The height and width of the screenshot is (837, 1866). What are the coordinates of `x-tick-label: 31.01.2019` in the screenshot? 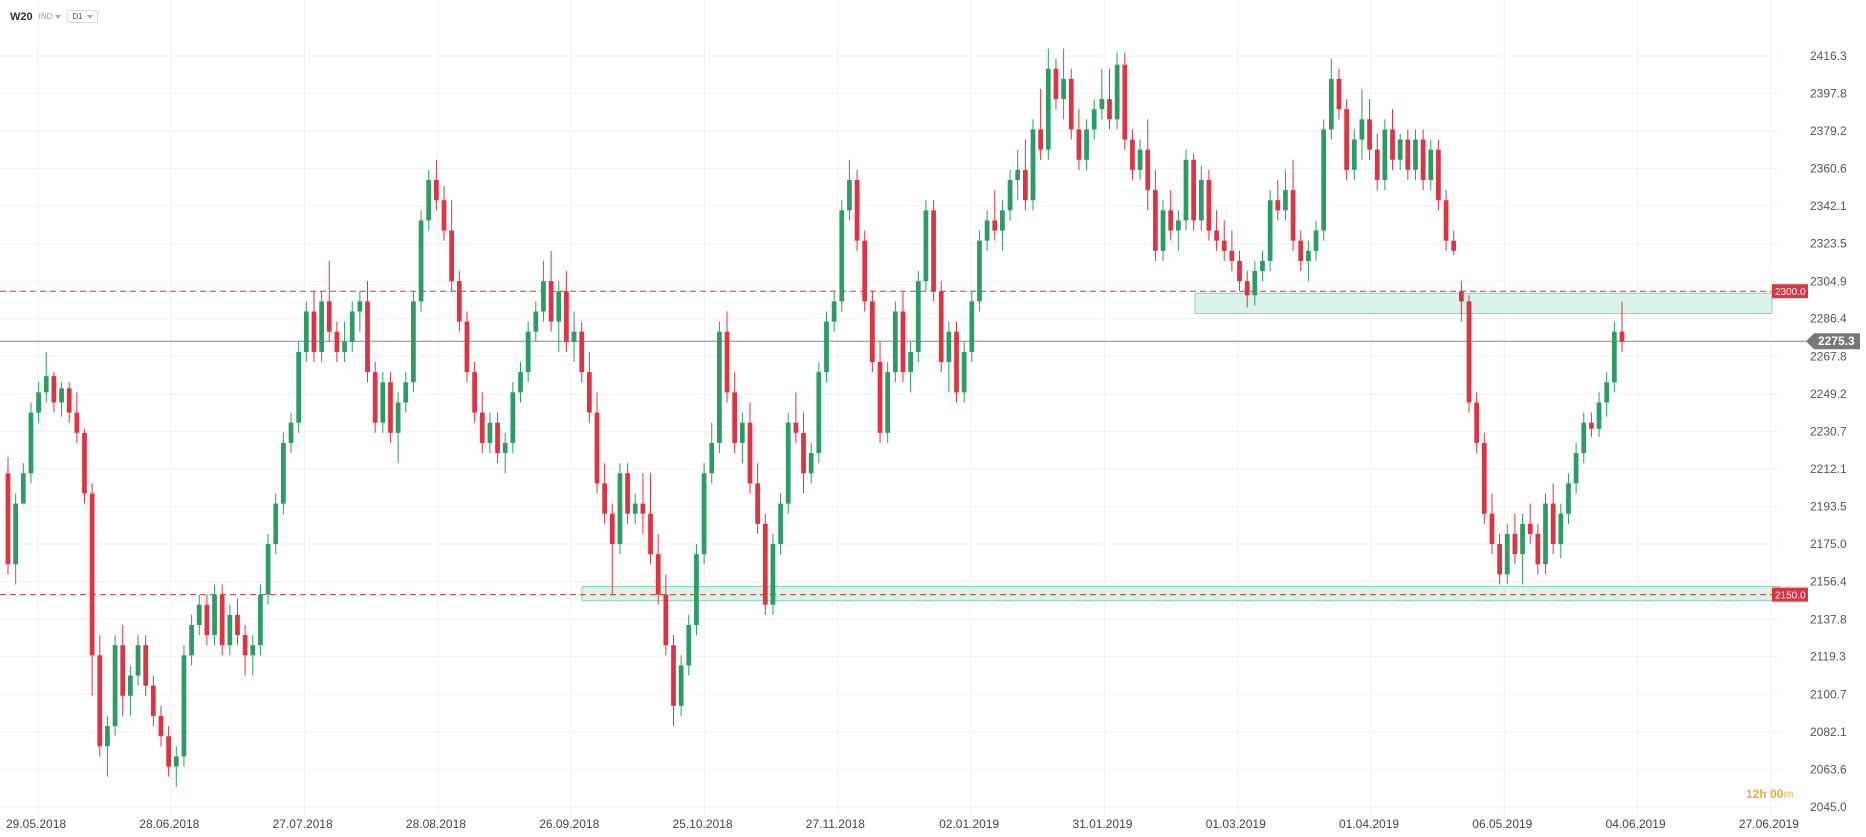 It's located at (1102, 824).